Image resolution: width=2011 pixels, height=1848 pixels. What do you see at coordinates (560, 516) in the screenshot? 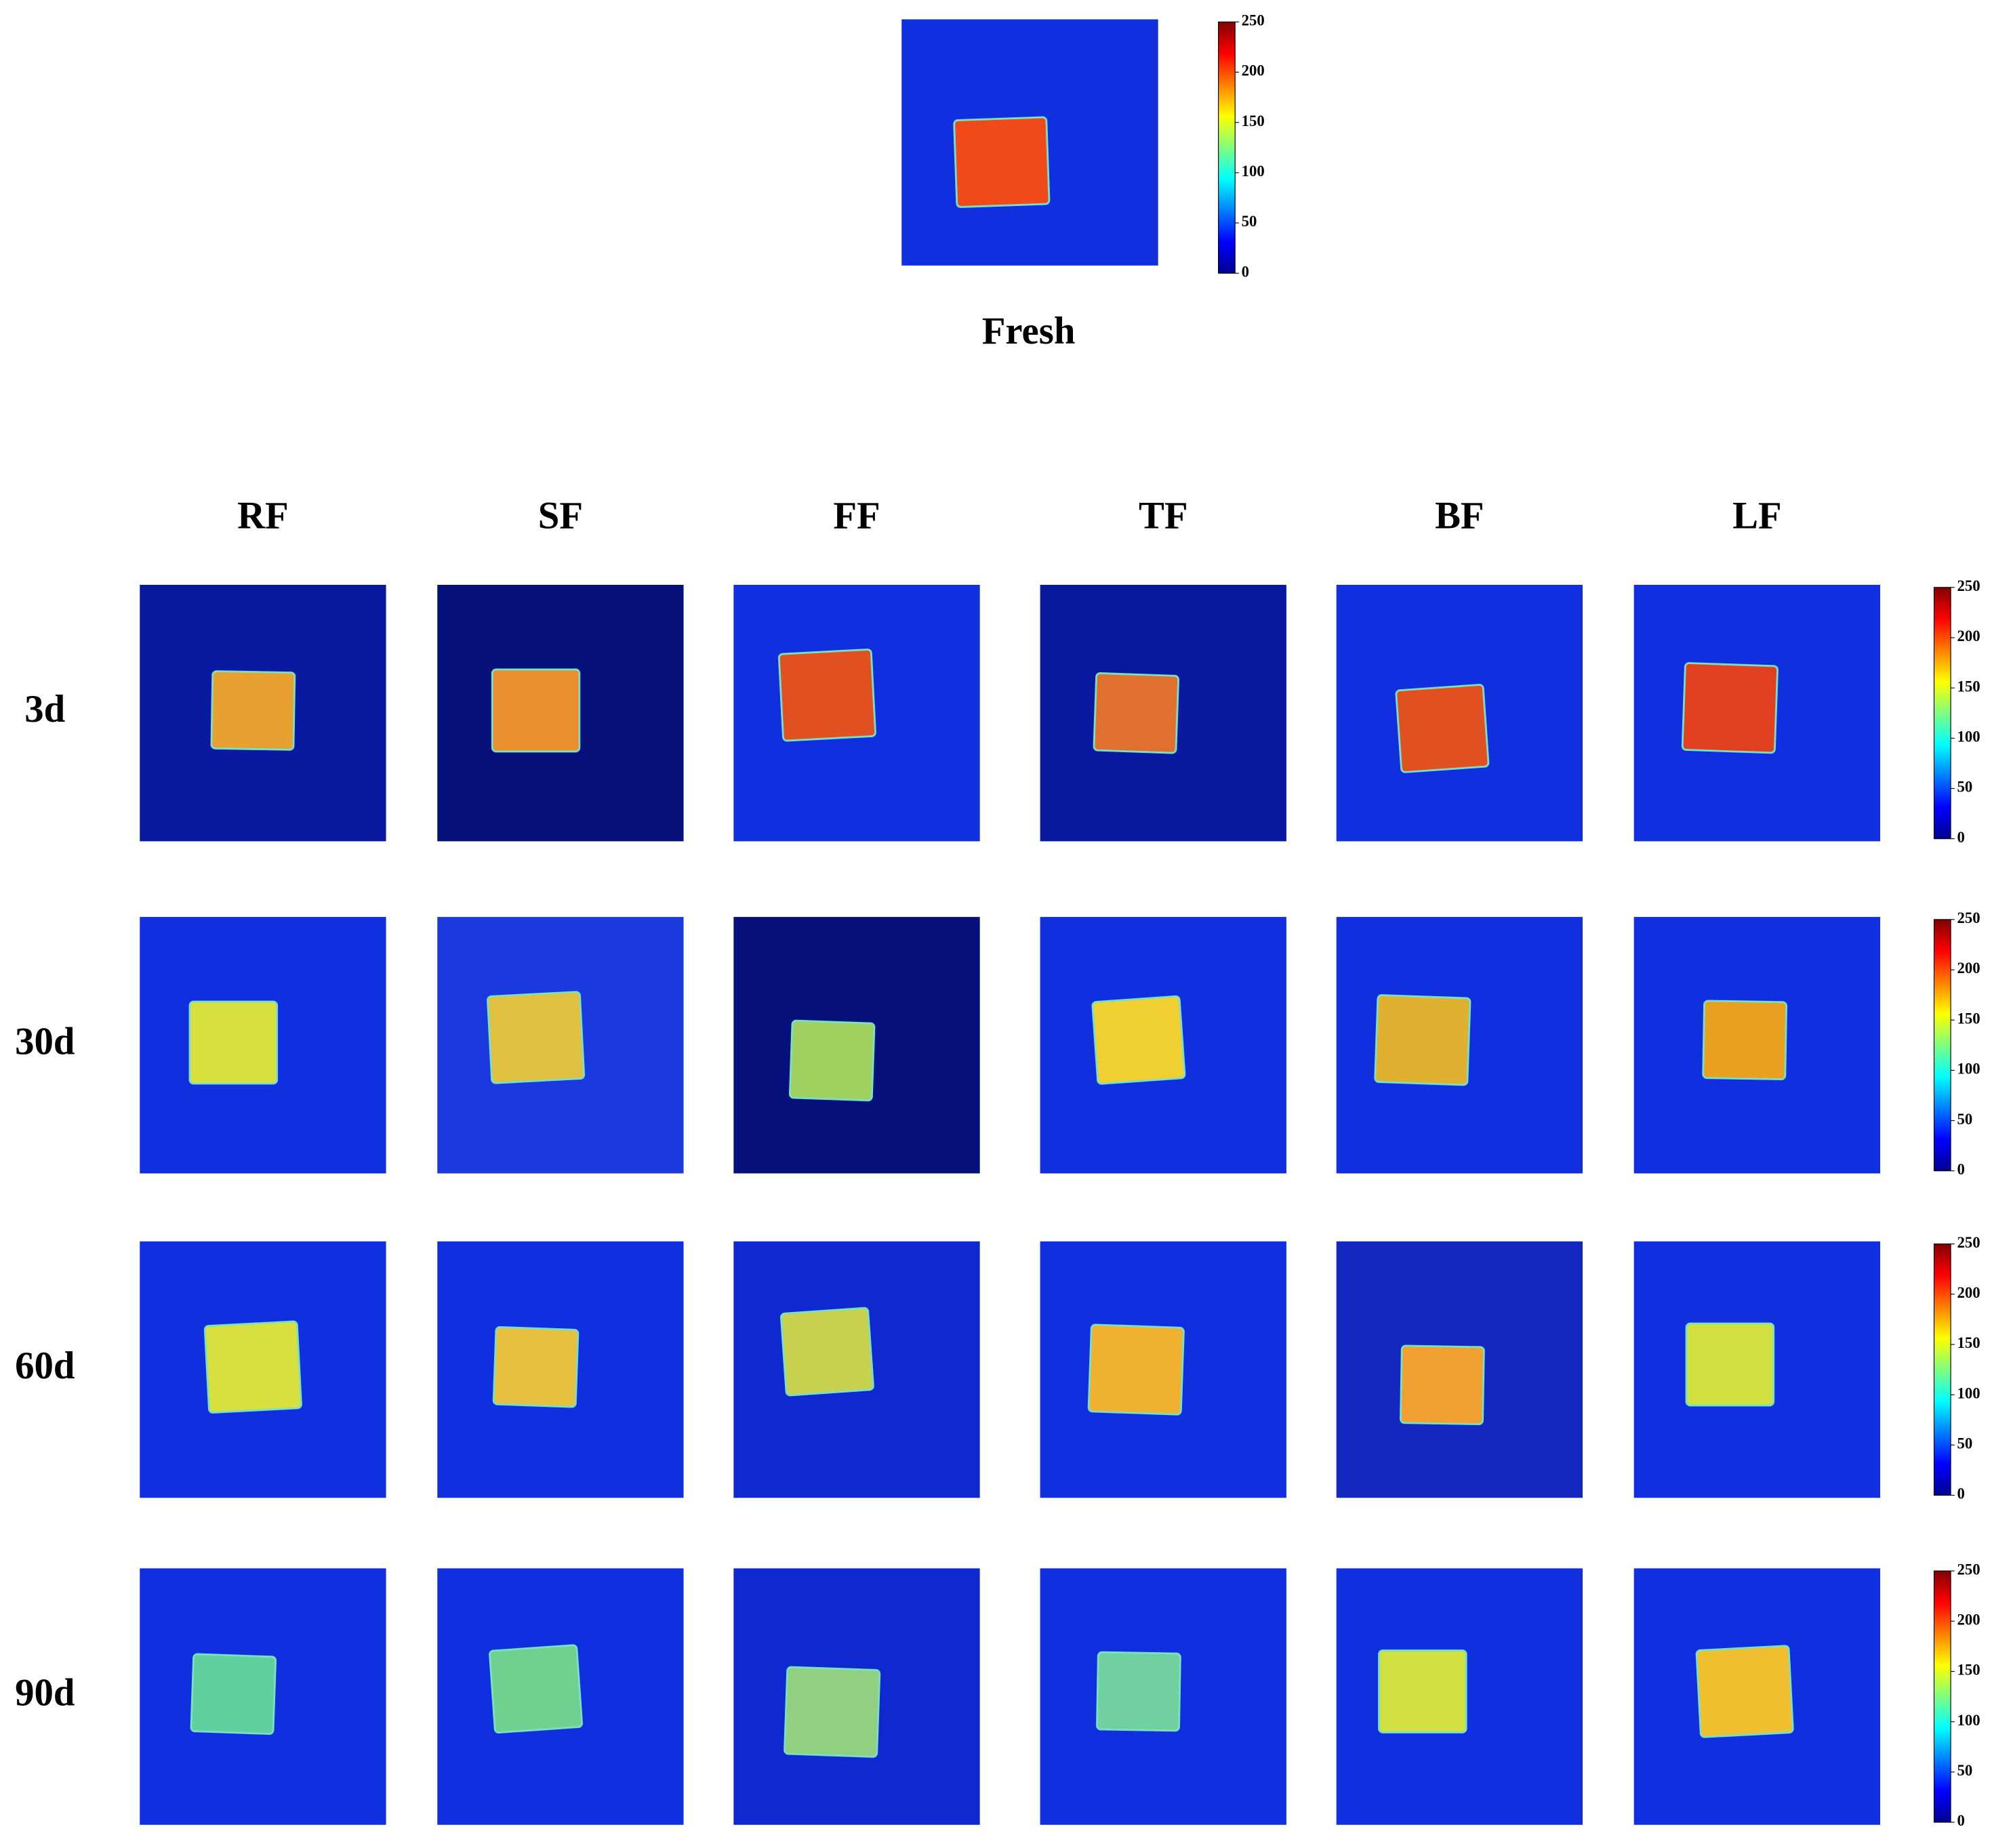
I see `column-header: SF` at bounding box center [560, 516].